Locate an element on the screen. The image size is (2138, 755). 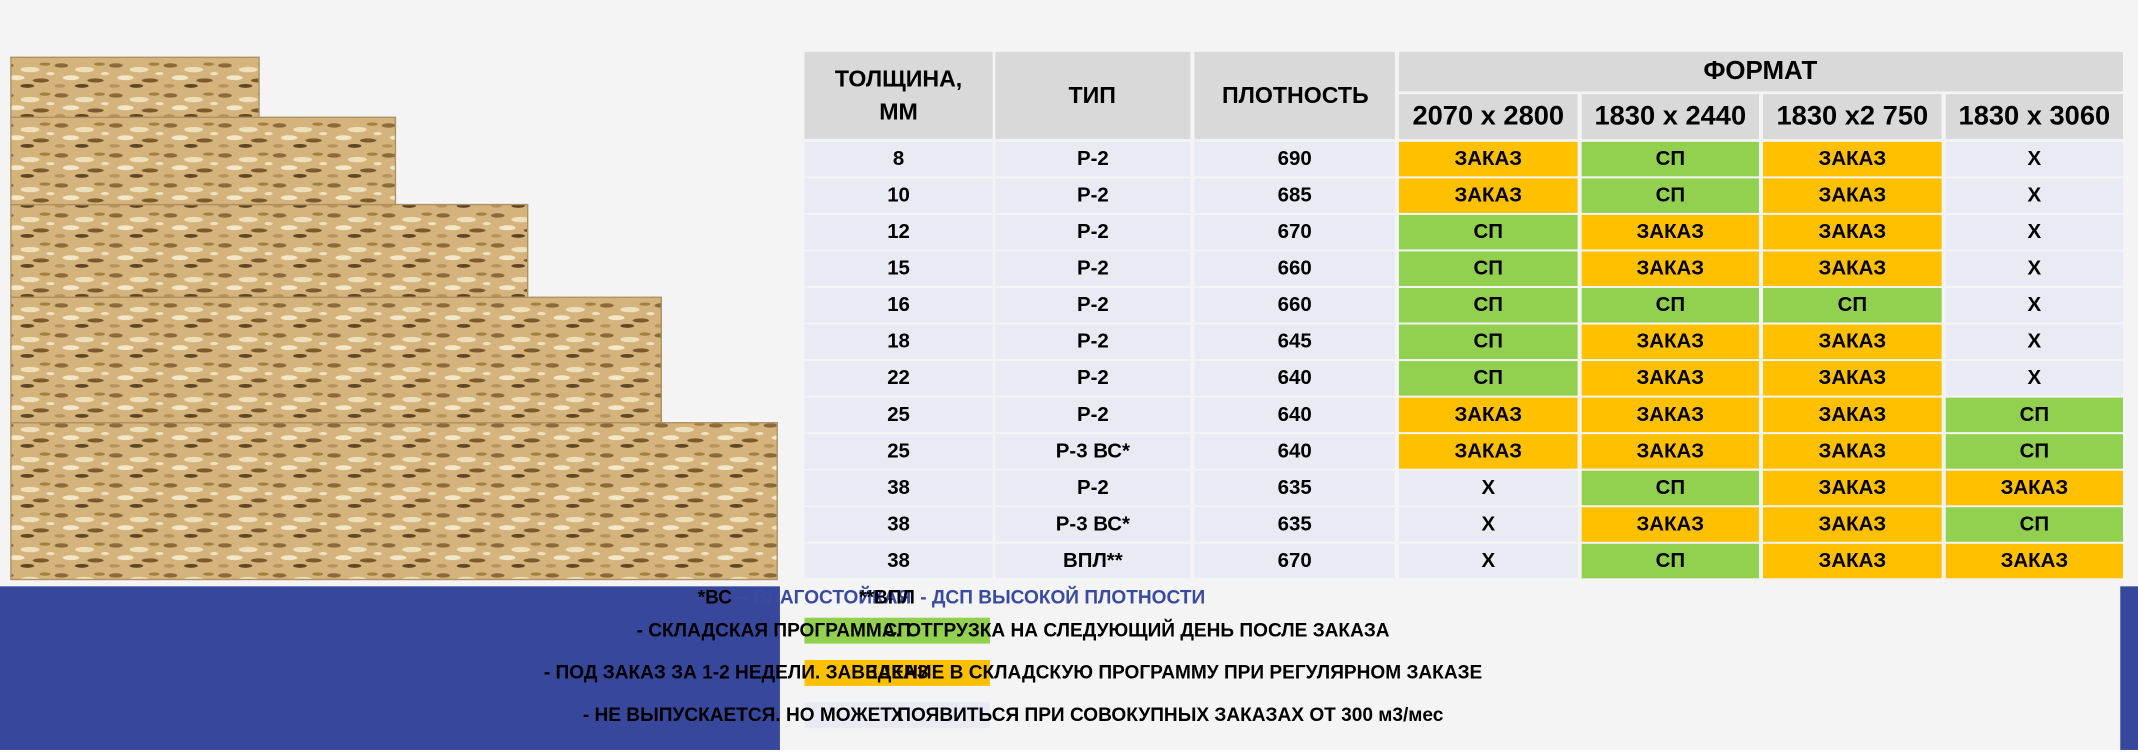
cell-text: ВПЛ** is located at coordinates (1093, 560).